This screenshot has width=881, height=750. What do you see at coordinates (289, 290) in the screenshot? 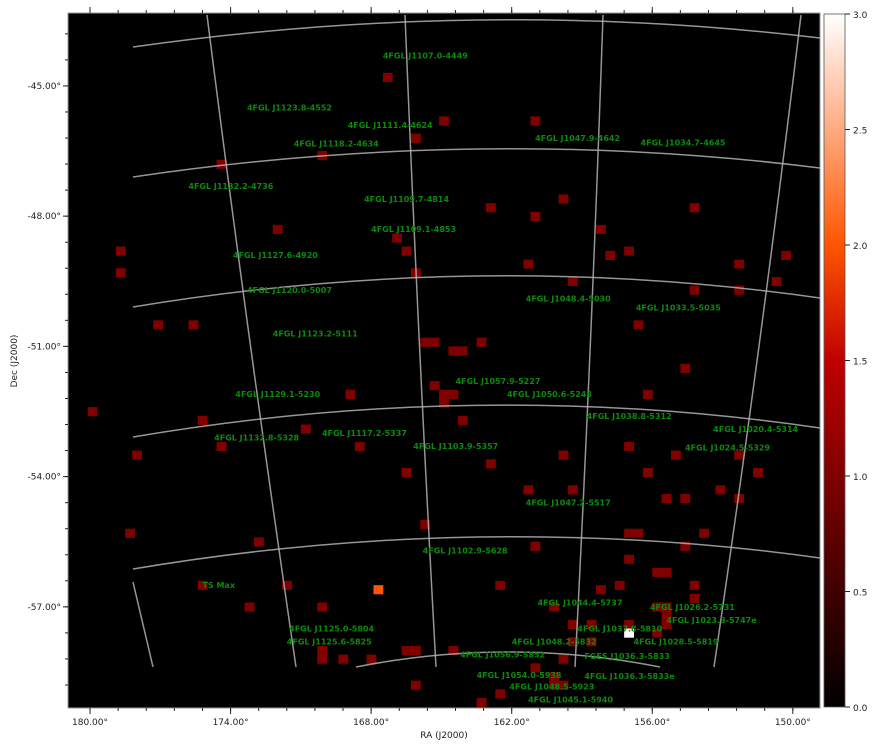
I see `source-label: 4FGL J1120.0-5007` at bounding box center [289, 290].